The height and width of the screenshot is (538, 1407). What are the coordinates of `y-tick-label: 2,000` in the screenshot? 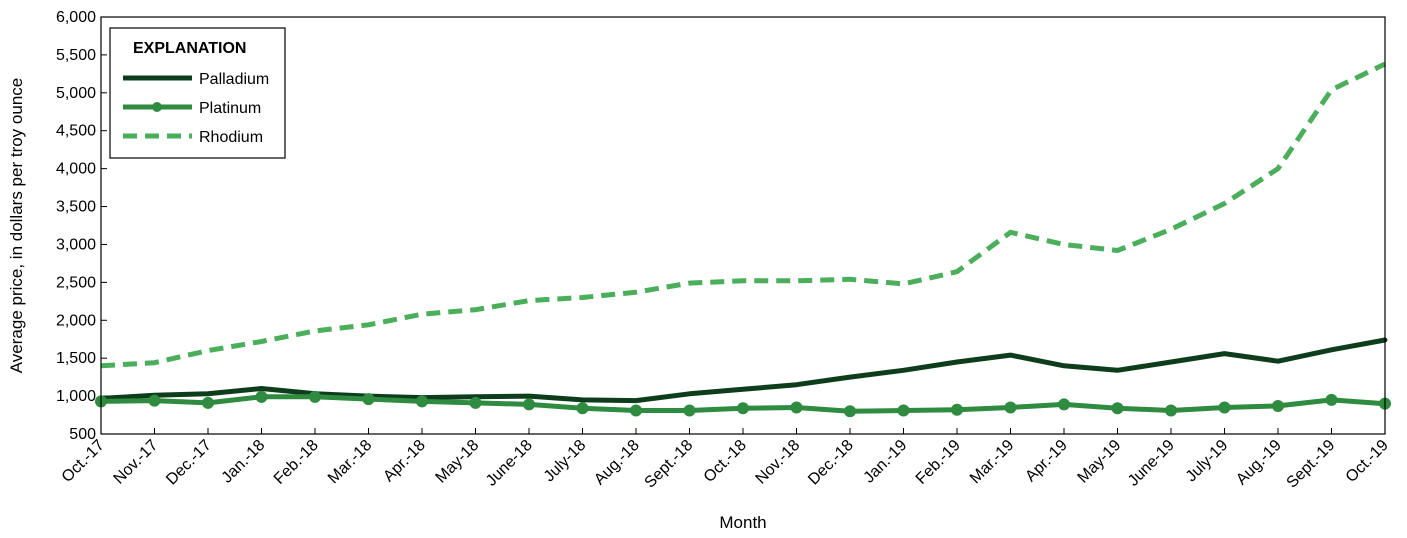 It's located at (76, 320).